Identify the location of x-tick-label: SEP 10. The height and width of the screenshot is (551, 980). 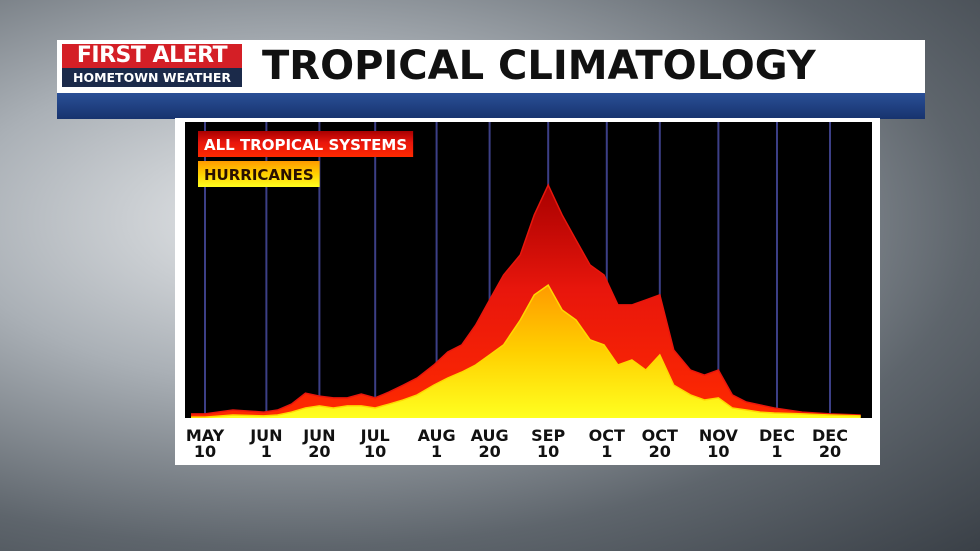
(548, 443).